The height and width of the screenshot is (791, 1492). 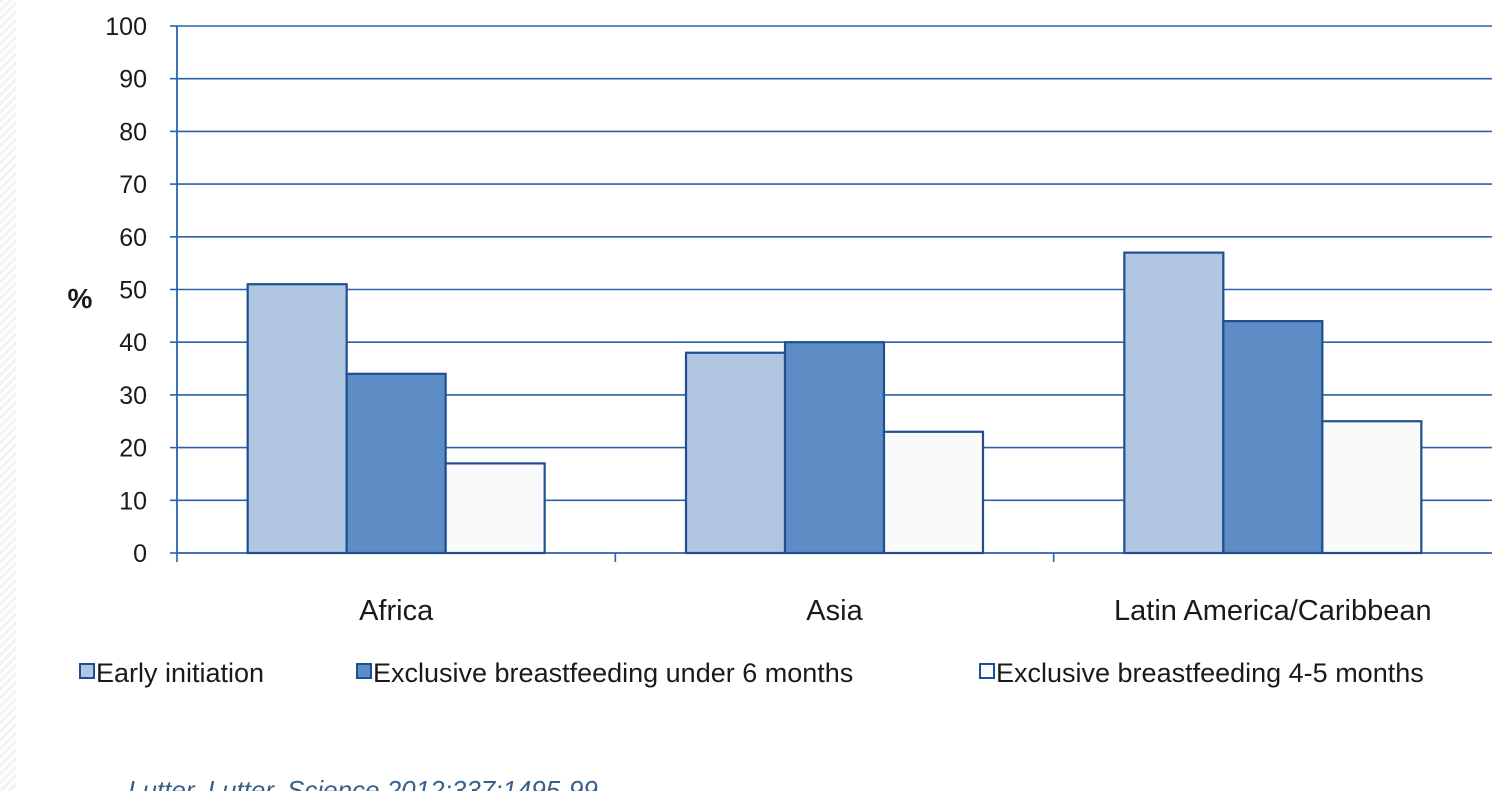 I want to click on y-tick-label: 40, so click(x=133, y=343).